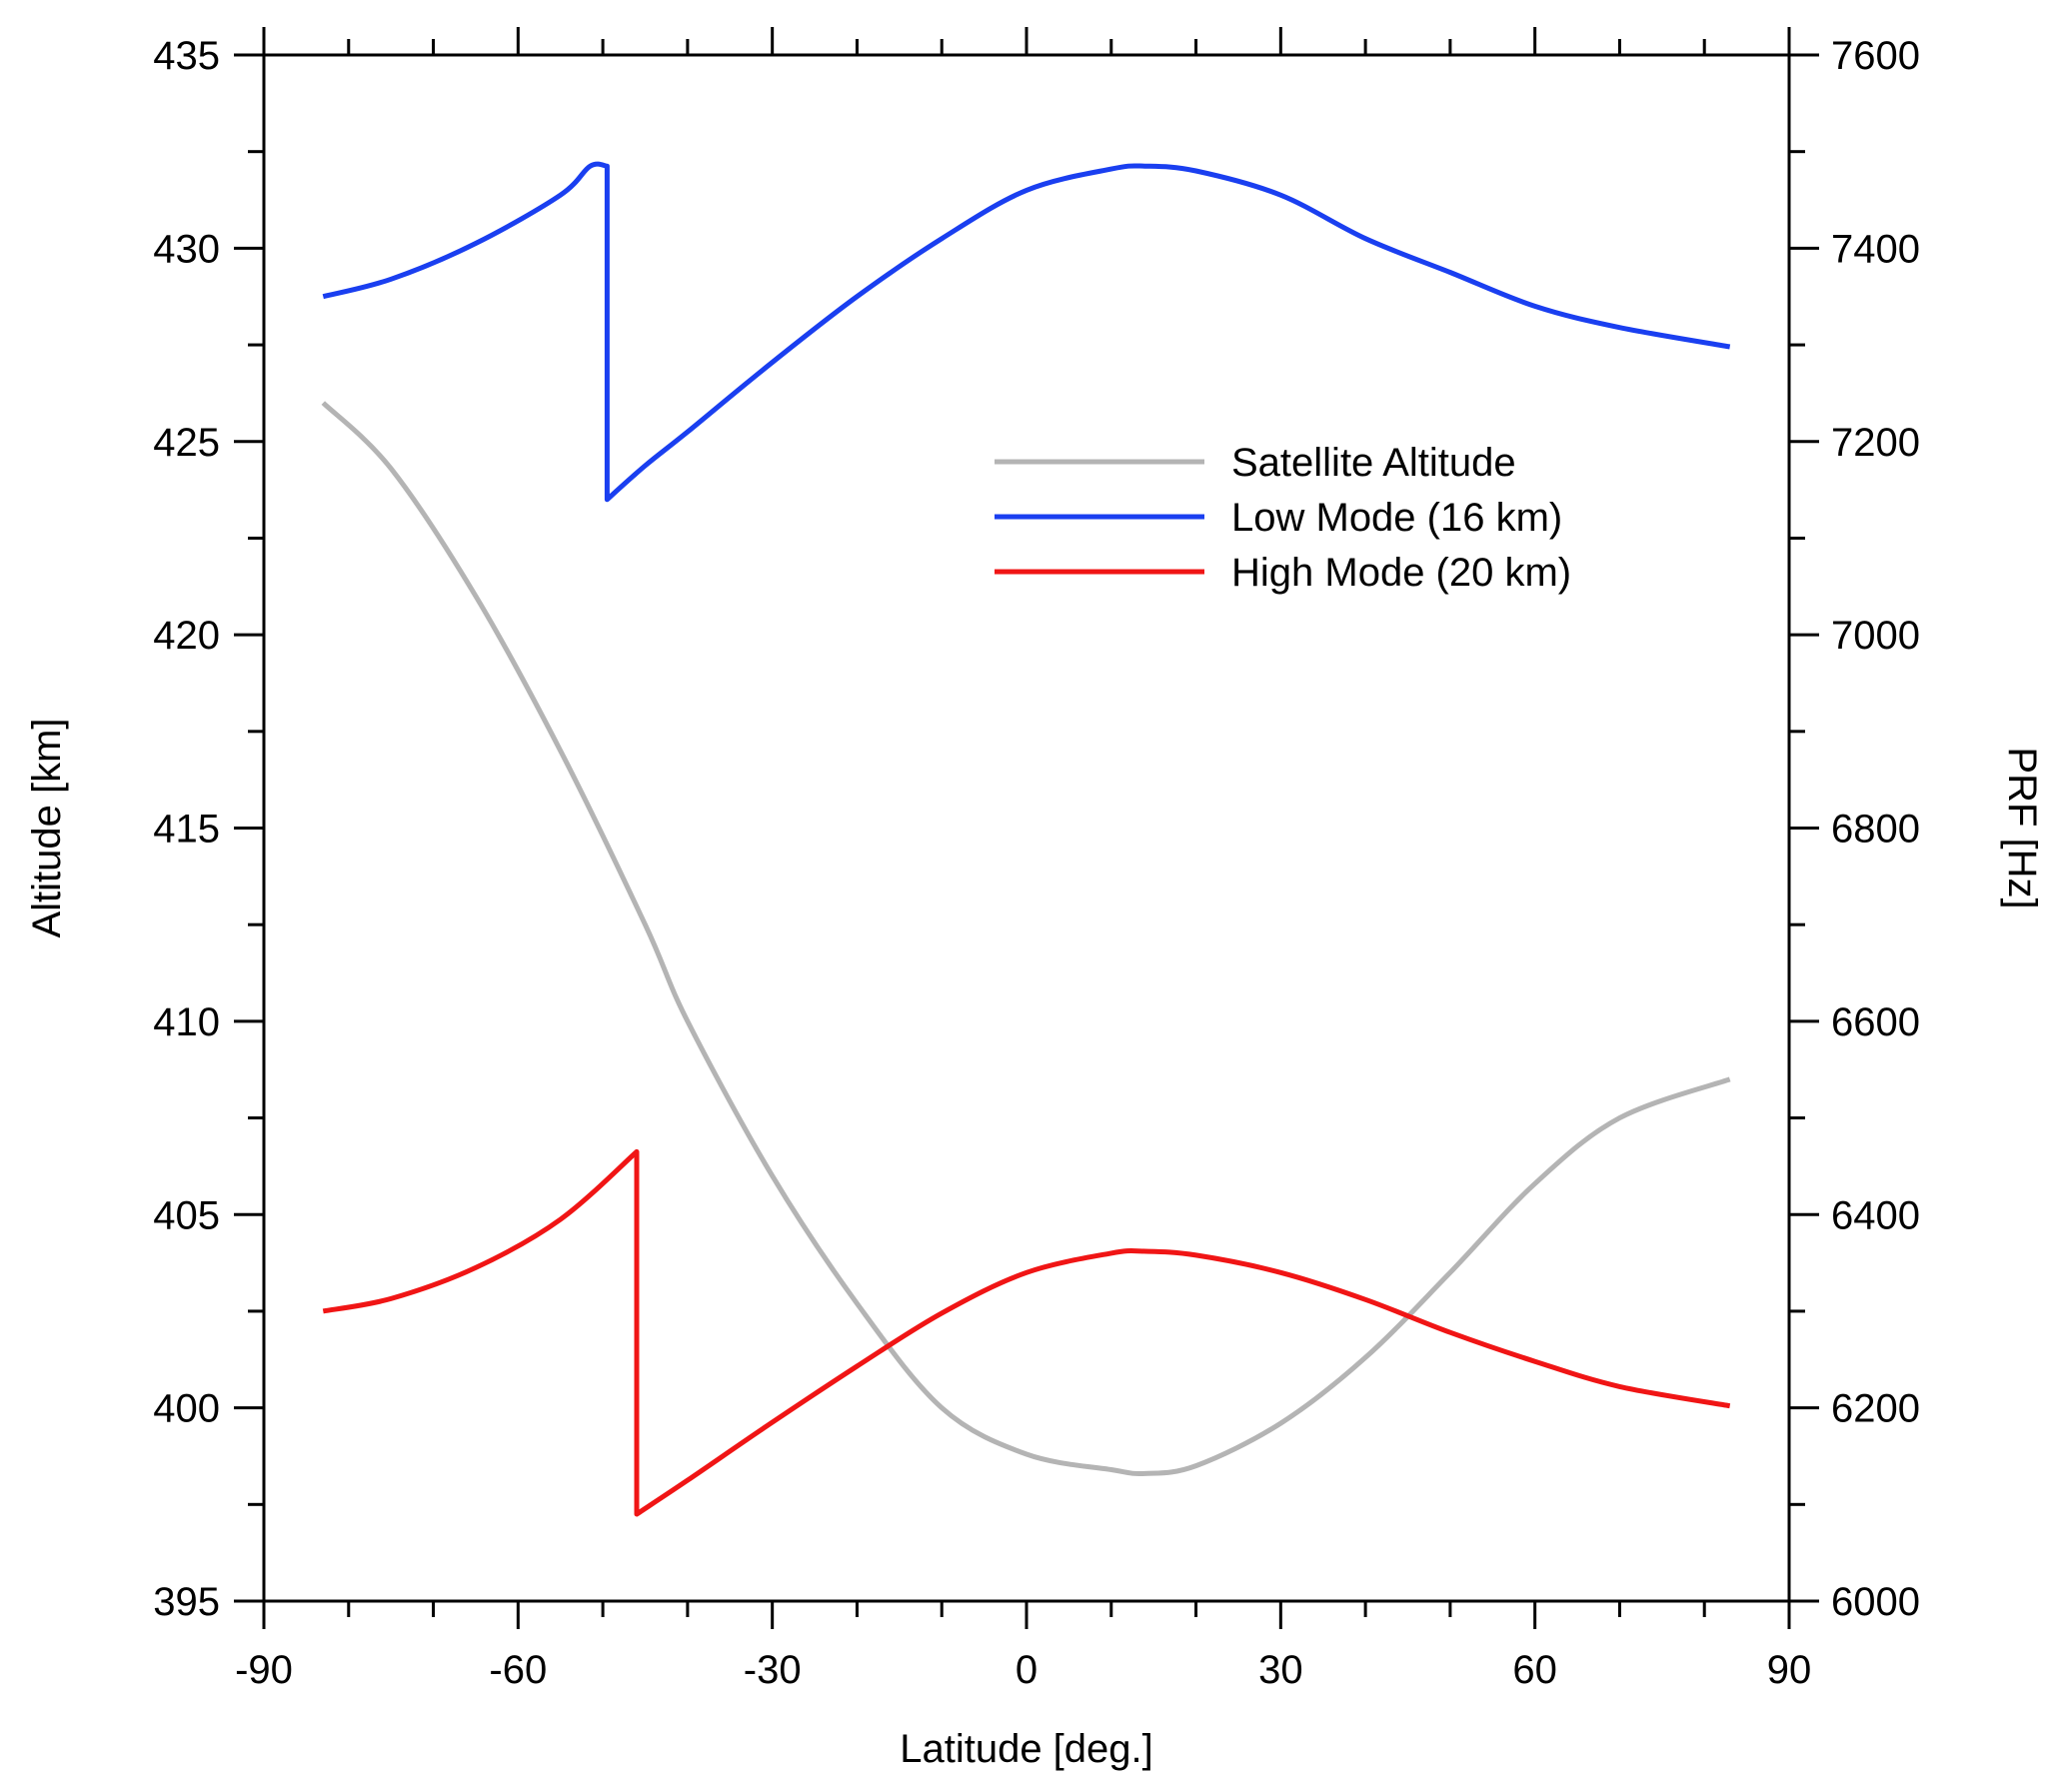 The height and width of the screenshot is (1792, 2066). Describe the element at coordinates (186, 830) in the screenshot. I see `y-tick-label: 415` at that location.